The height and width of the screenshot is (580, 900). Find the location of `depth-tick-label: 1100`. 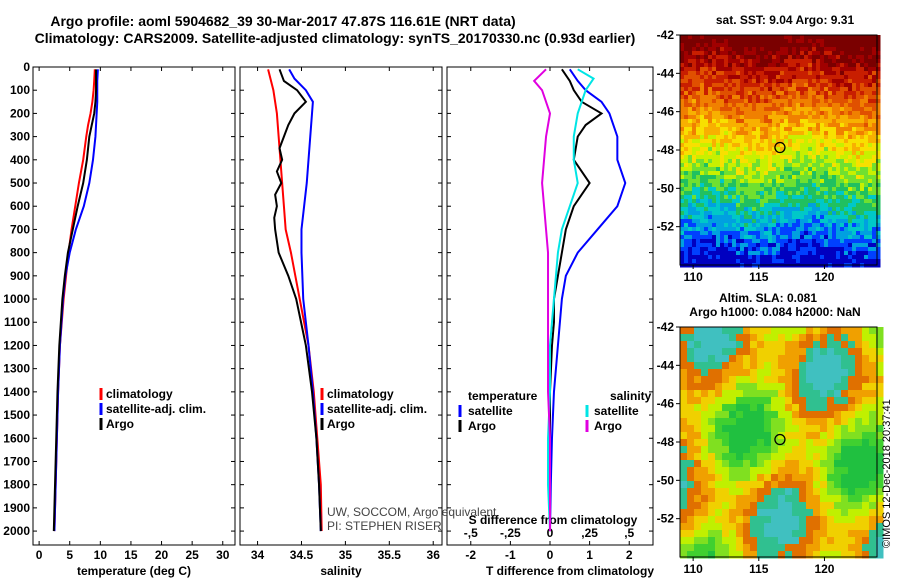

depth-tick-label: 1100 is located at coordinates (17, 322).